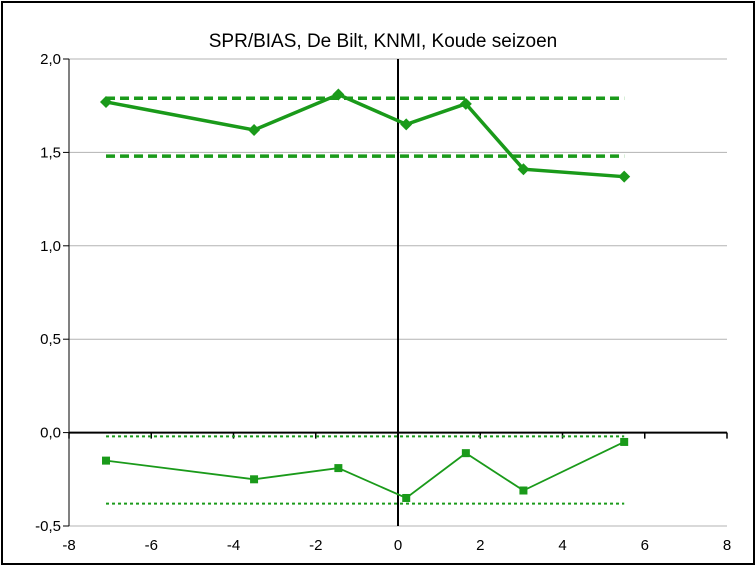 This screenshot has height=567, width=756. What do you see at coordinates (480, 545) in the screenshot?
I see `x-tick-label: 2` at bounding box center [480, 545].